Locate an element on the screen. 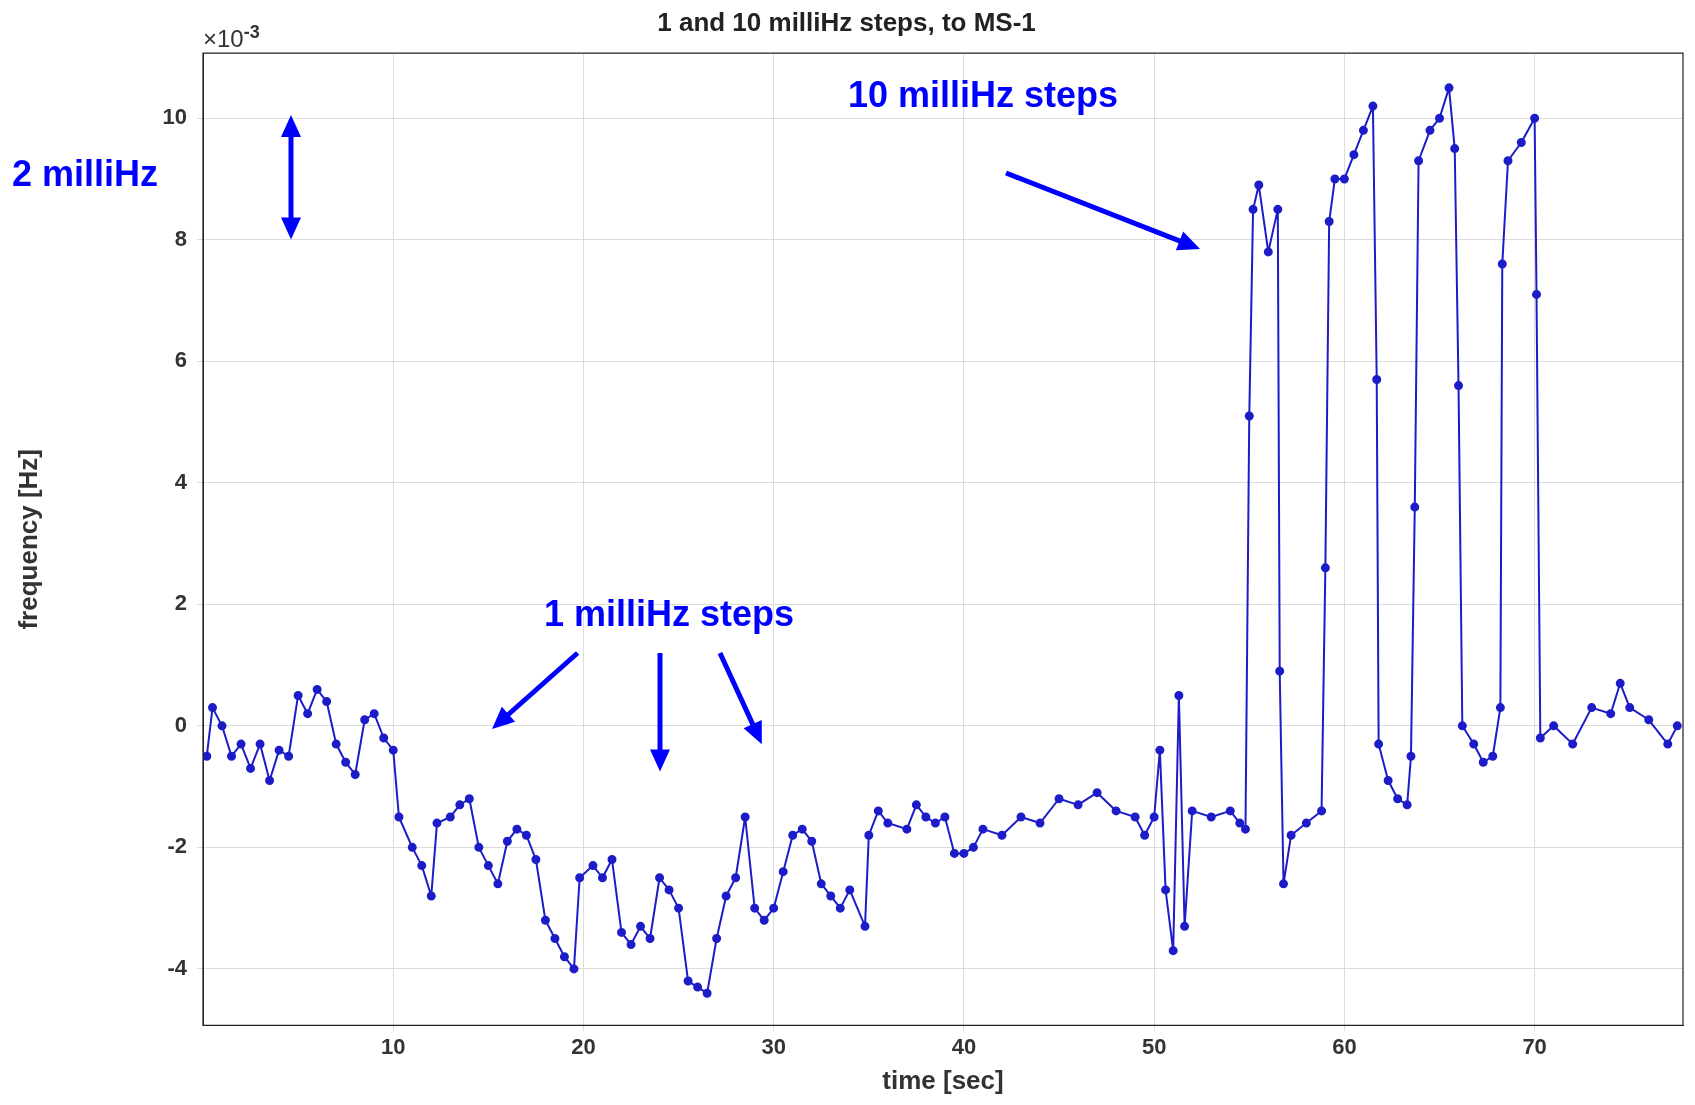 Image resolution: width=1695 pixels, height=1105 pixels. x-tick-label: 10 is located at coordinates (393, 1046).